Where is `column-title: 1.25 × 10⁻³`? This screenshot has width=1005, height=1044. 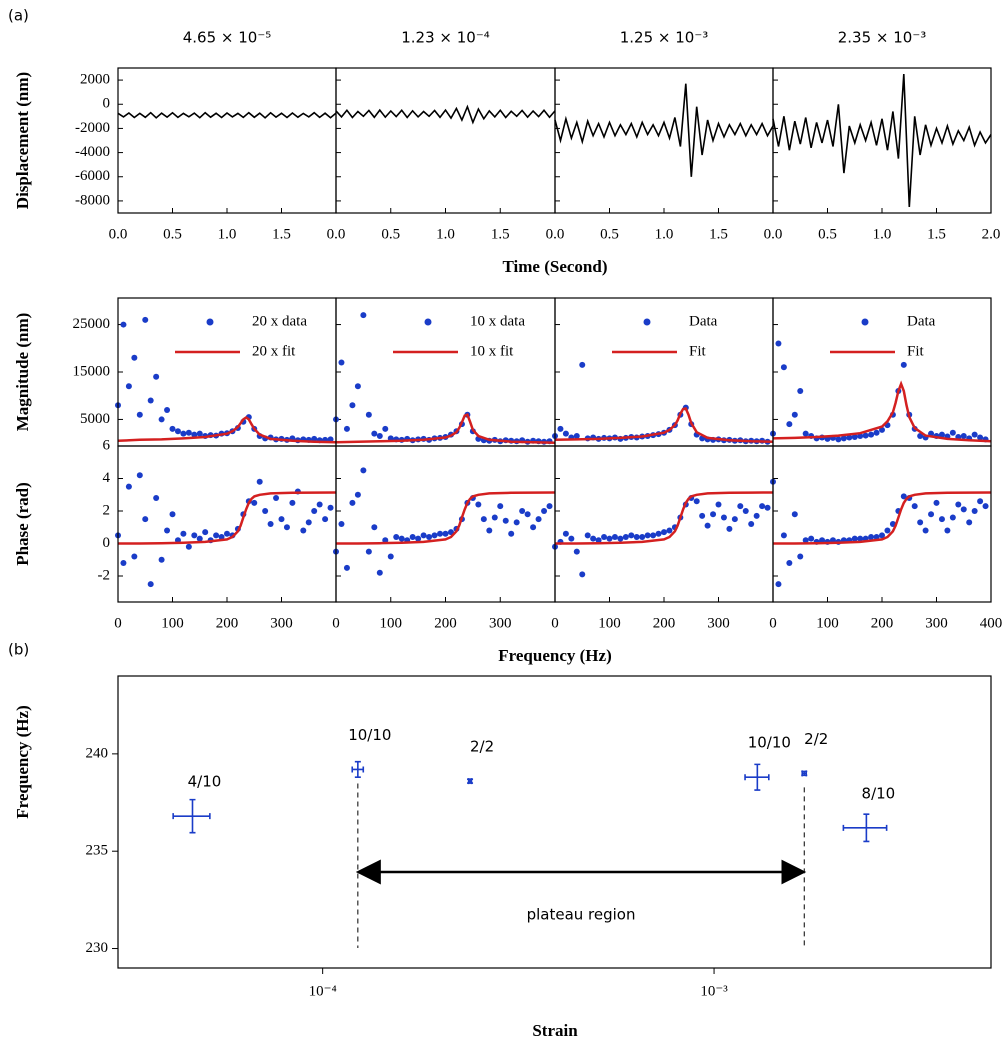 column-title: 1.25 × 10⁻³ is located at coordinates (664, 38).